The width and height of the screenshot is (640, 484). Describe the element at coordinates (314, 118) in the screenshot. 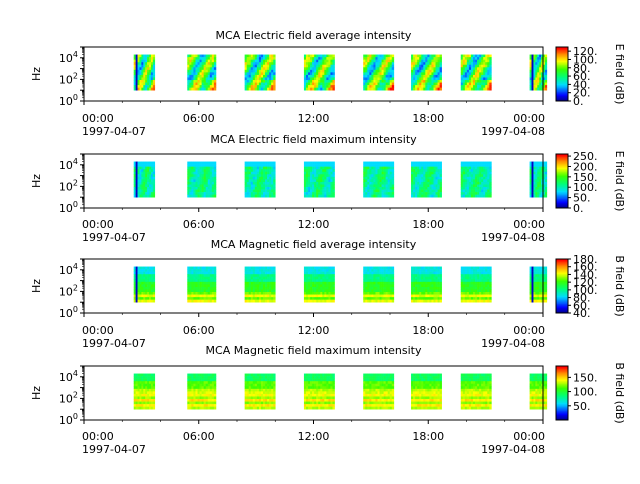

I see `x-tick-label: 12:00` at that location.